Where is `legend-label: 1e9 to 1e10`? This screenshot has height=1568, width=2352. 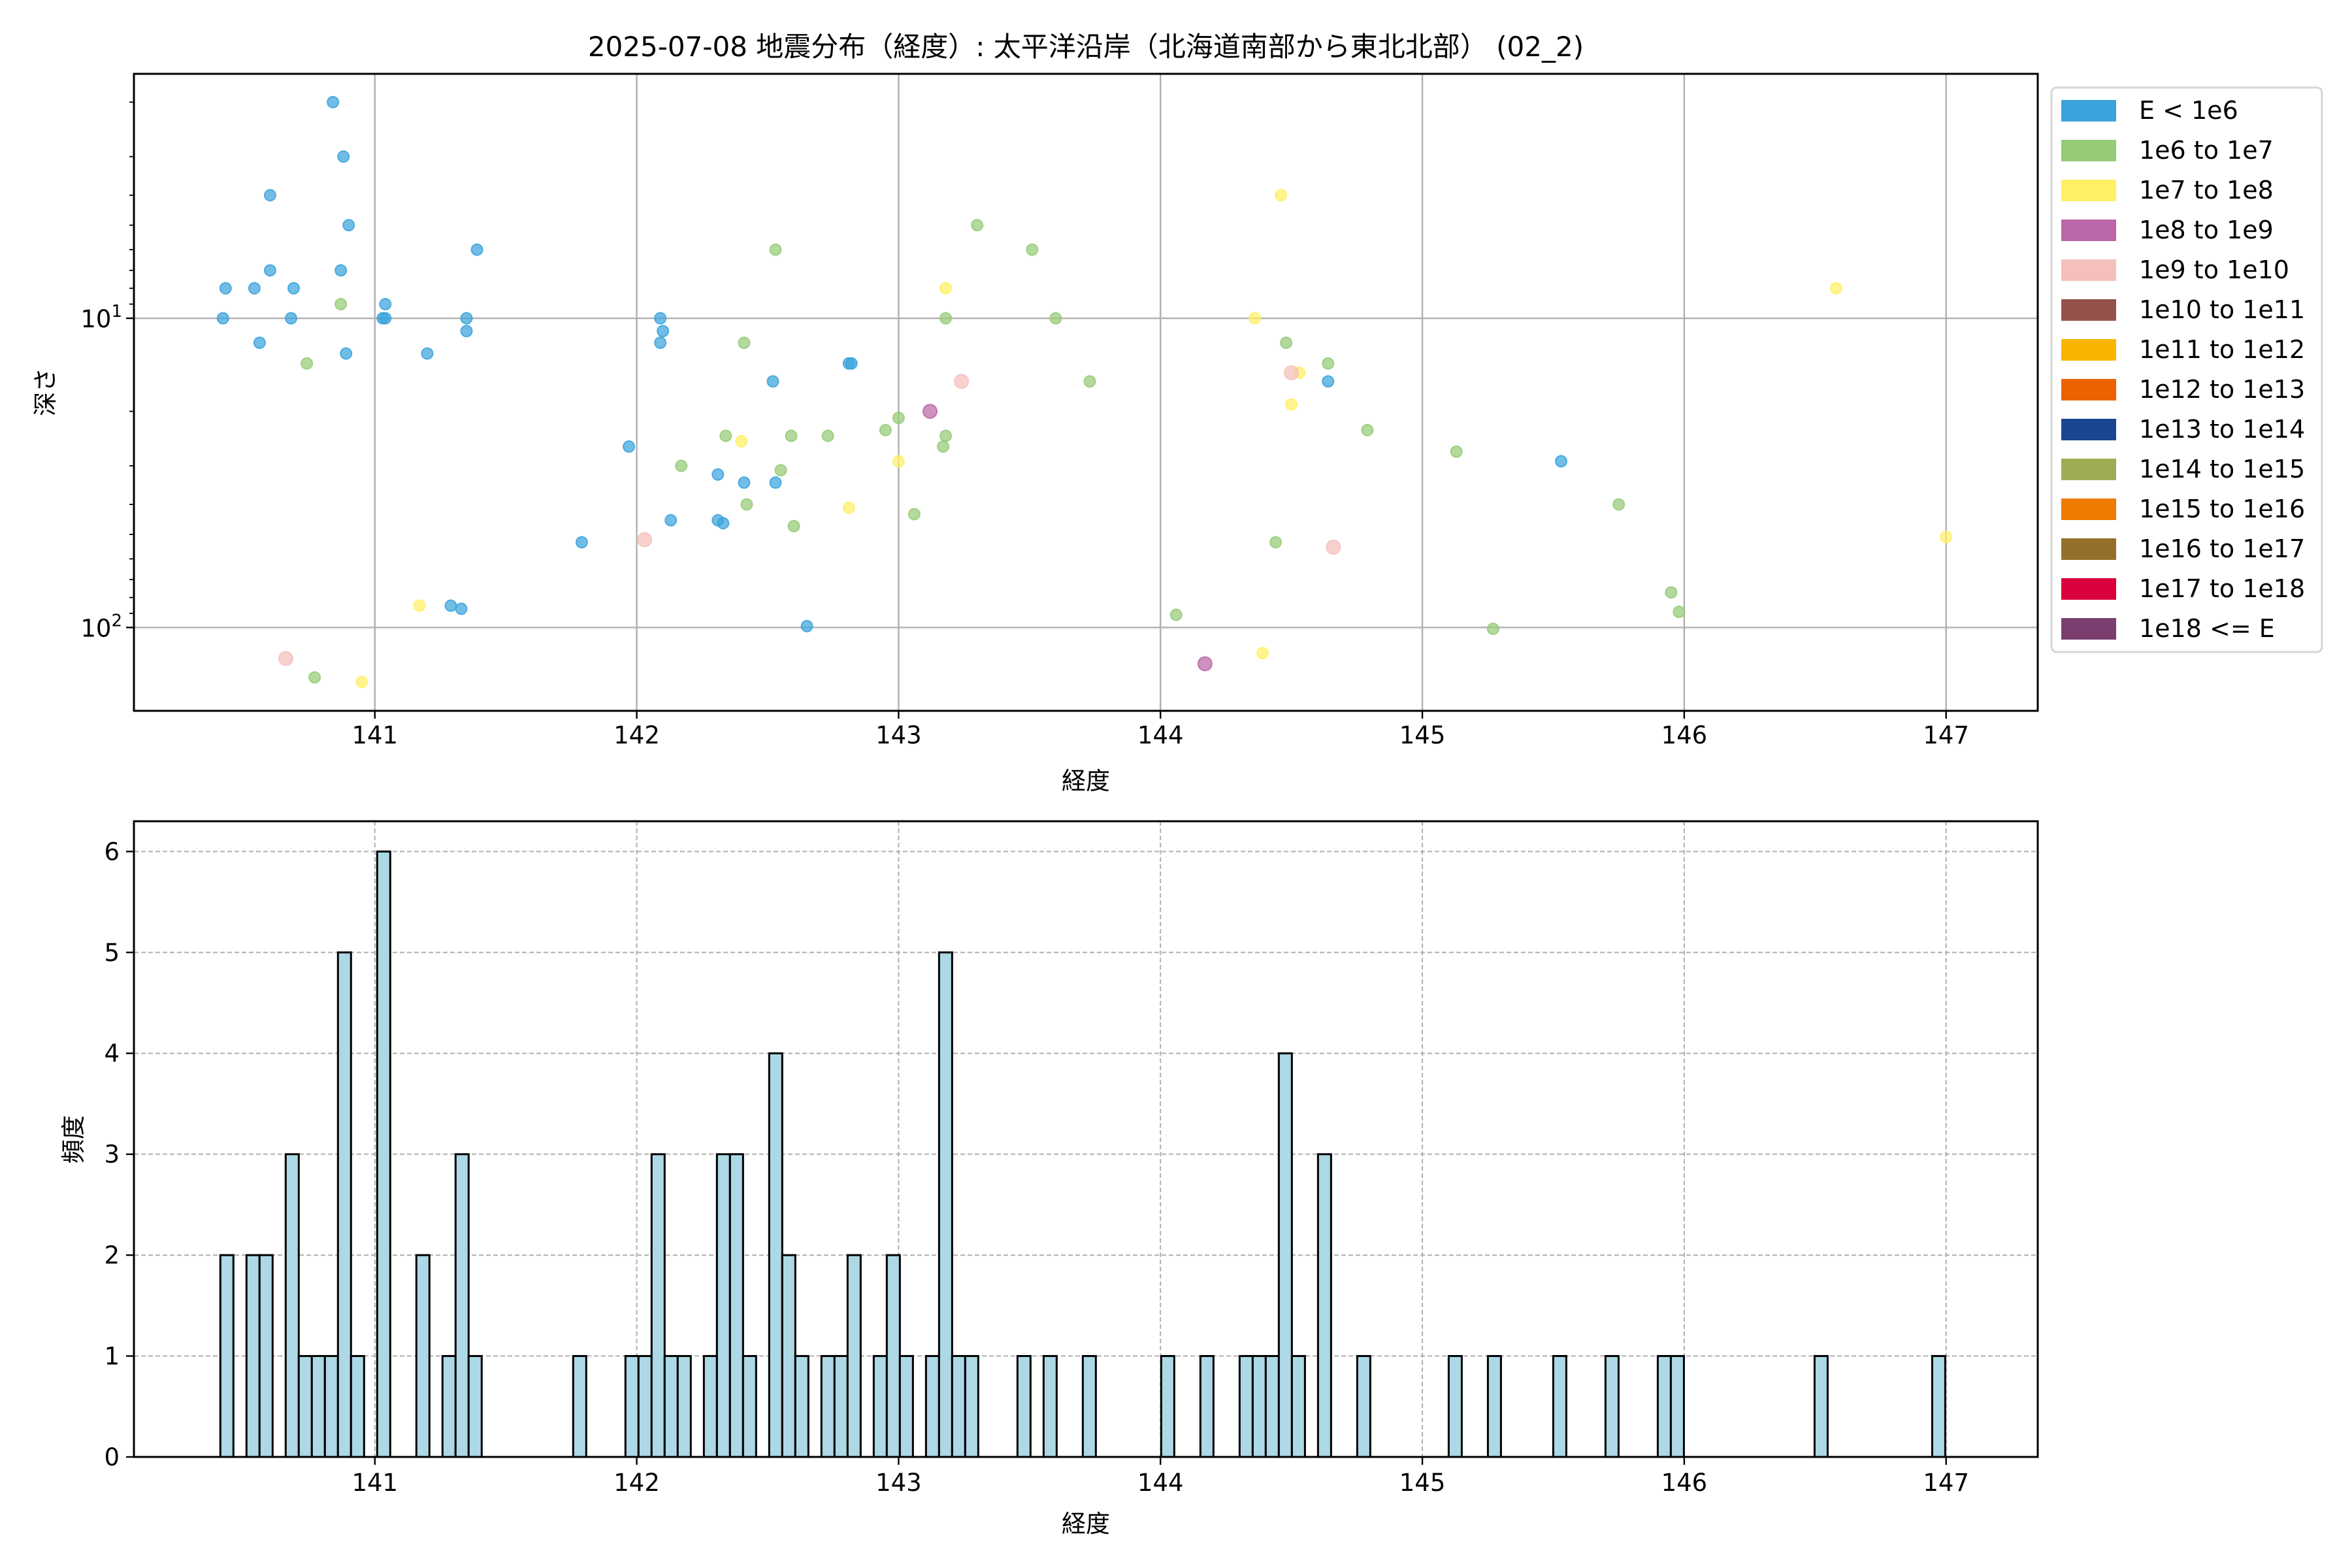 legend-label: 1e9 to 1e10 is located at coordinates (2214, 269).